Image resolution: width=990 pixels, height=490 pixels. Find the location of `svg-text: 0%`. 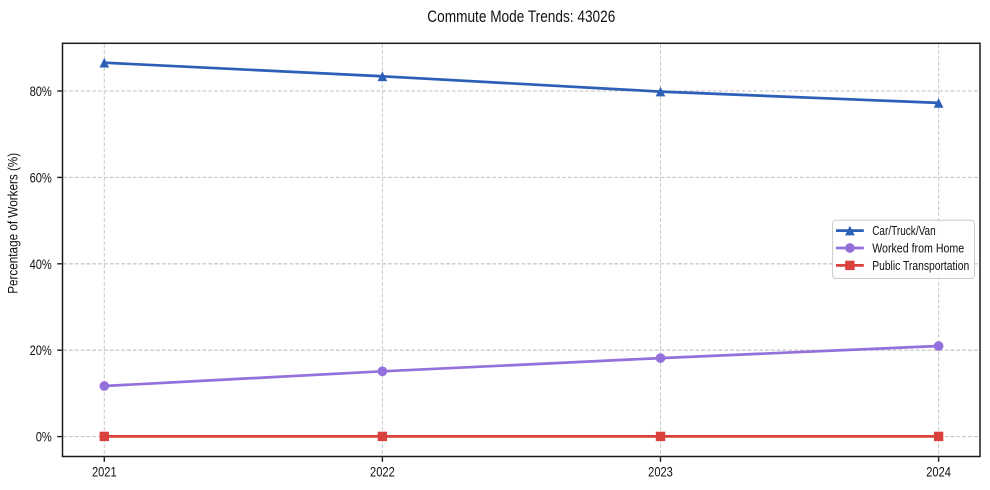

svg-text: 0% is located at coordinates (44, 437).